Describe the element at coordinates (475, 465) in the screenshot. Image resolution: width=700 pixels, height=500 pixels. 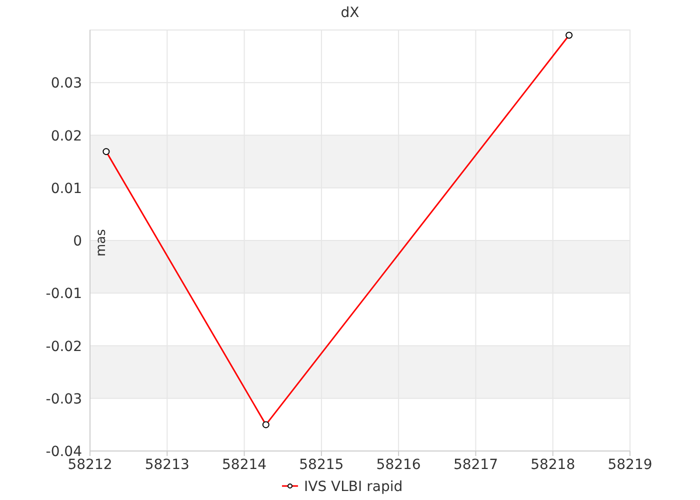
I see `x-tick-label: 58217` at that location.